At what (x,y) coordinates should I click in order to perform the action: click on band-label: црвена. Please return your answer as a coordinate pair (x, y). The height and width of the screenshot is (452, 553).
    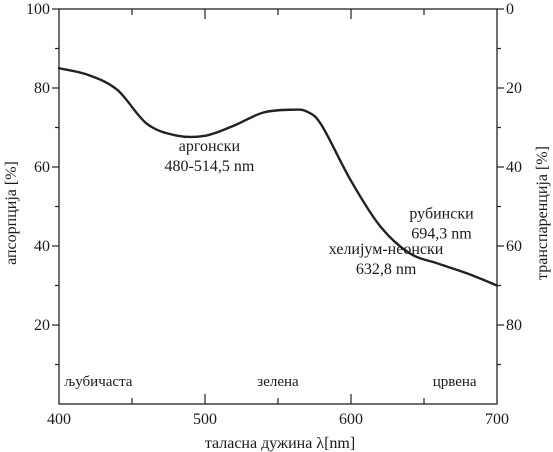
    Looking at the image, I should click on (455, 382).